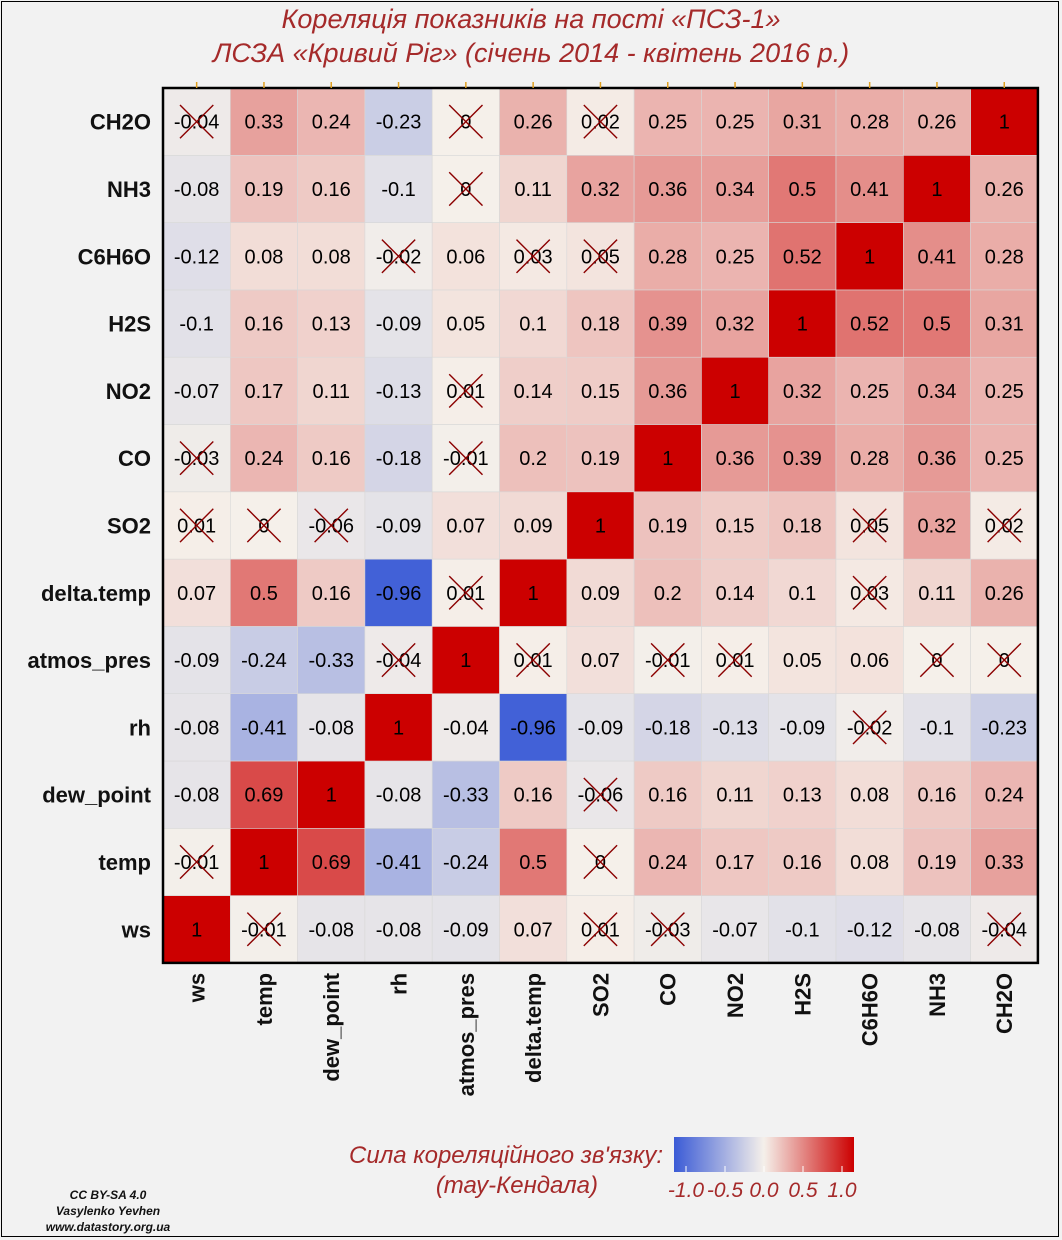 The image size is (1062, 1240). I want to click on y-tick-label: rh, so click(140, 727).